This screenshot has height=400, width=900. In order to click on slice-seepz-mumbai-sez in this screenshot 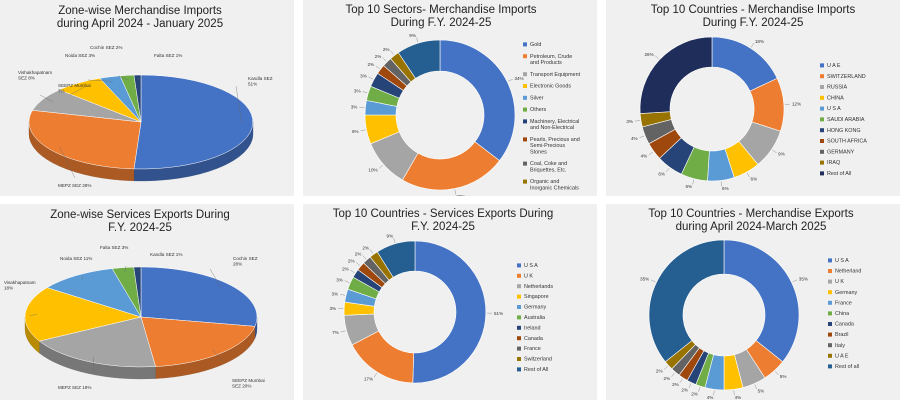, I will do `click(198, 341)`.